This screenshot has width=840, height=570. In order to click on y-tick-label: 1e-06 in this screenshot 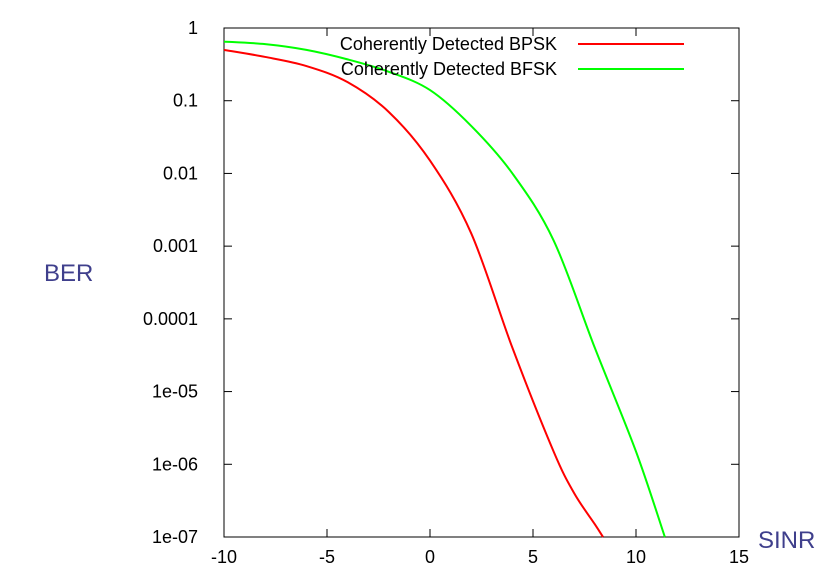, I will do `click(175, 464)`.